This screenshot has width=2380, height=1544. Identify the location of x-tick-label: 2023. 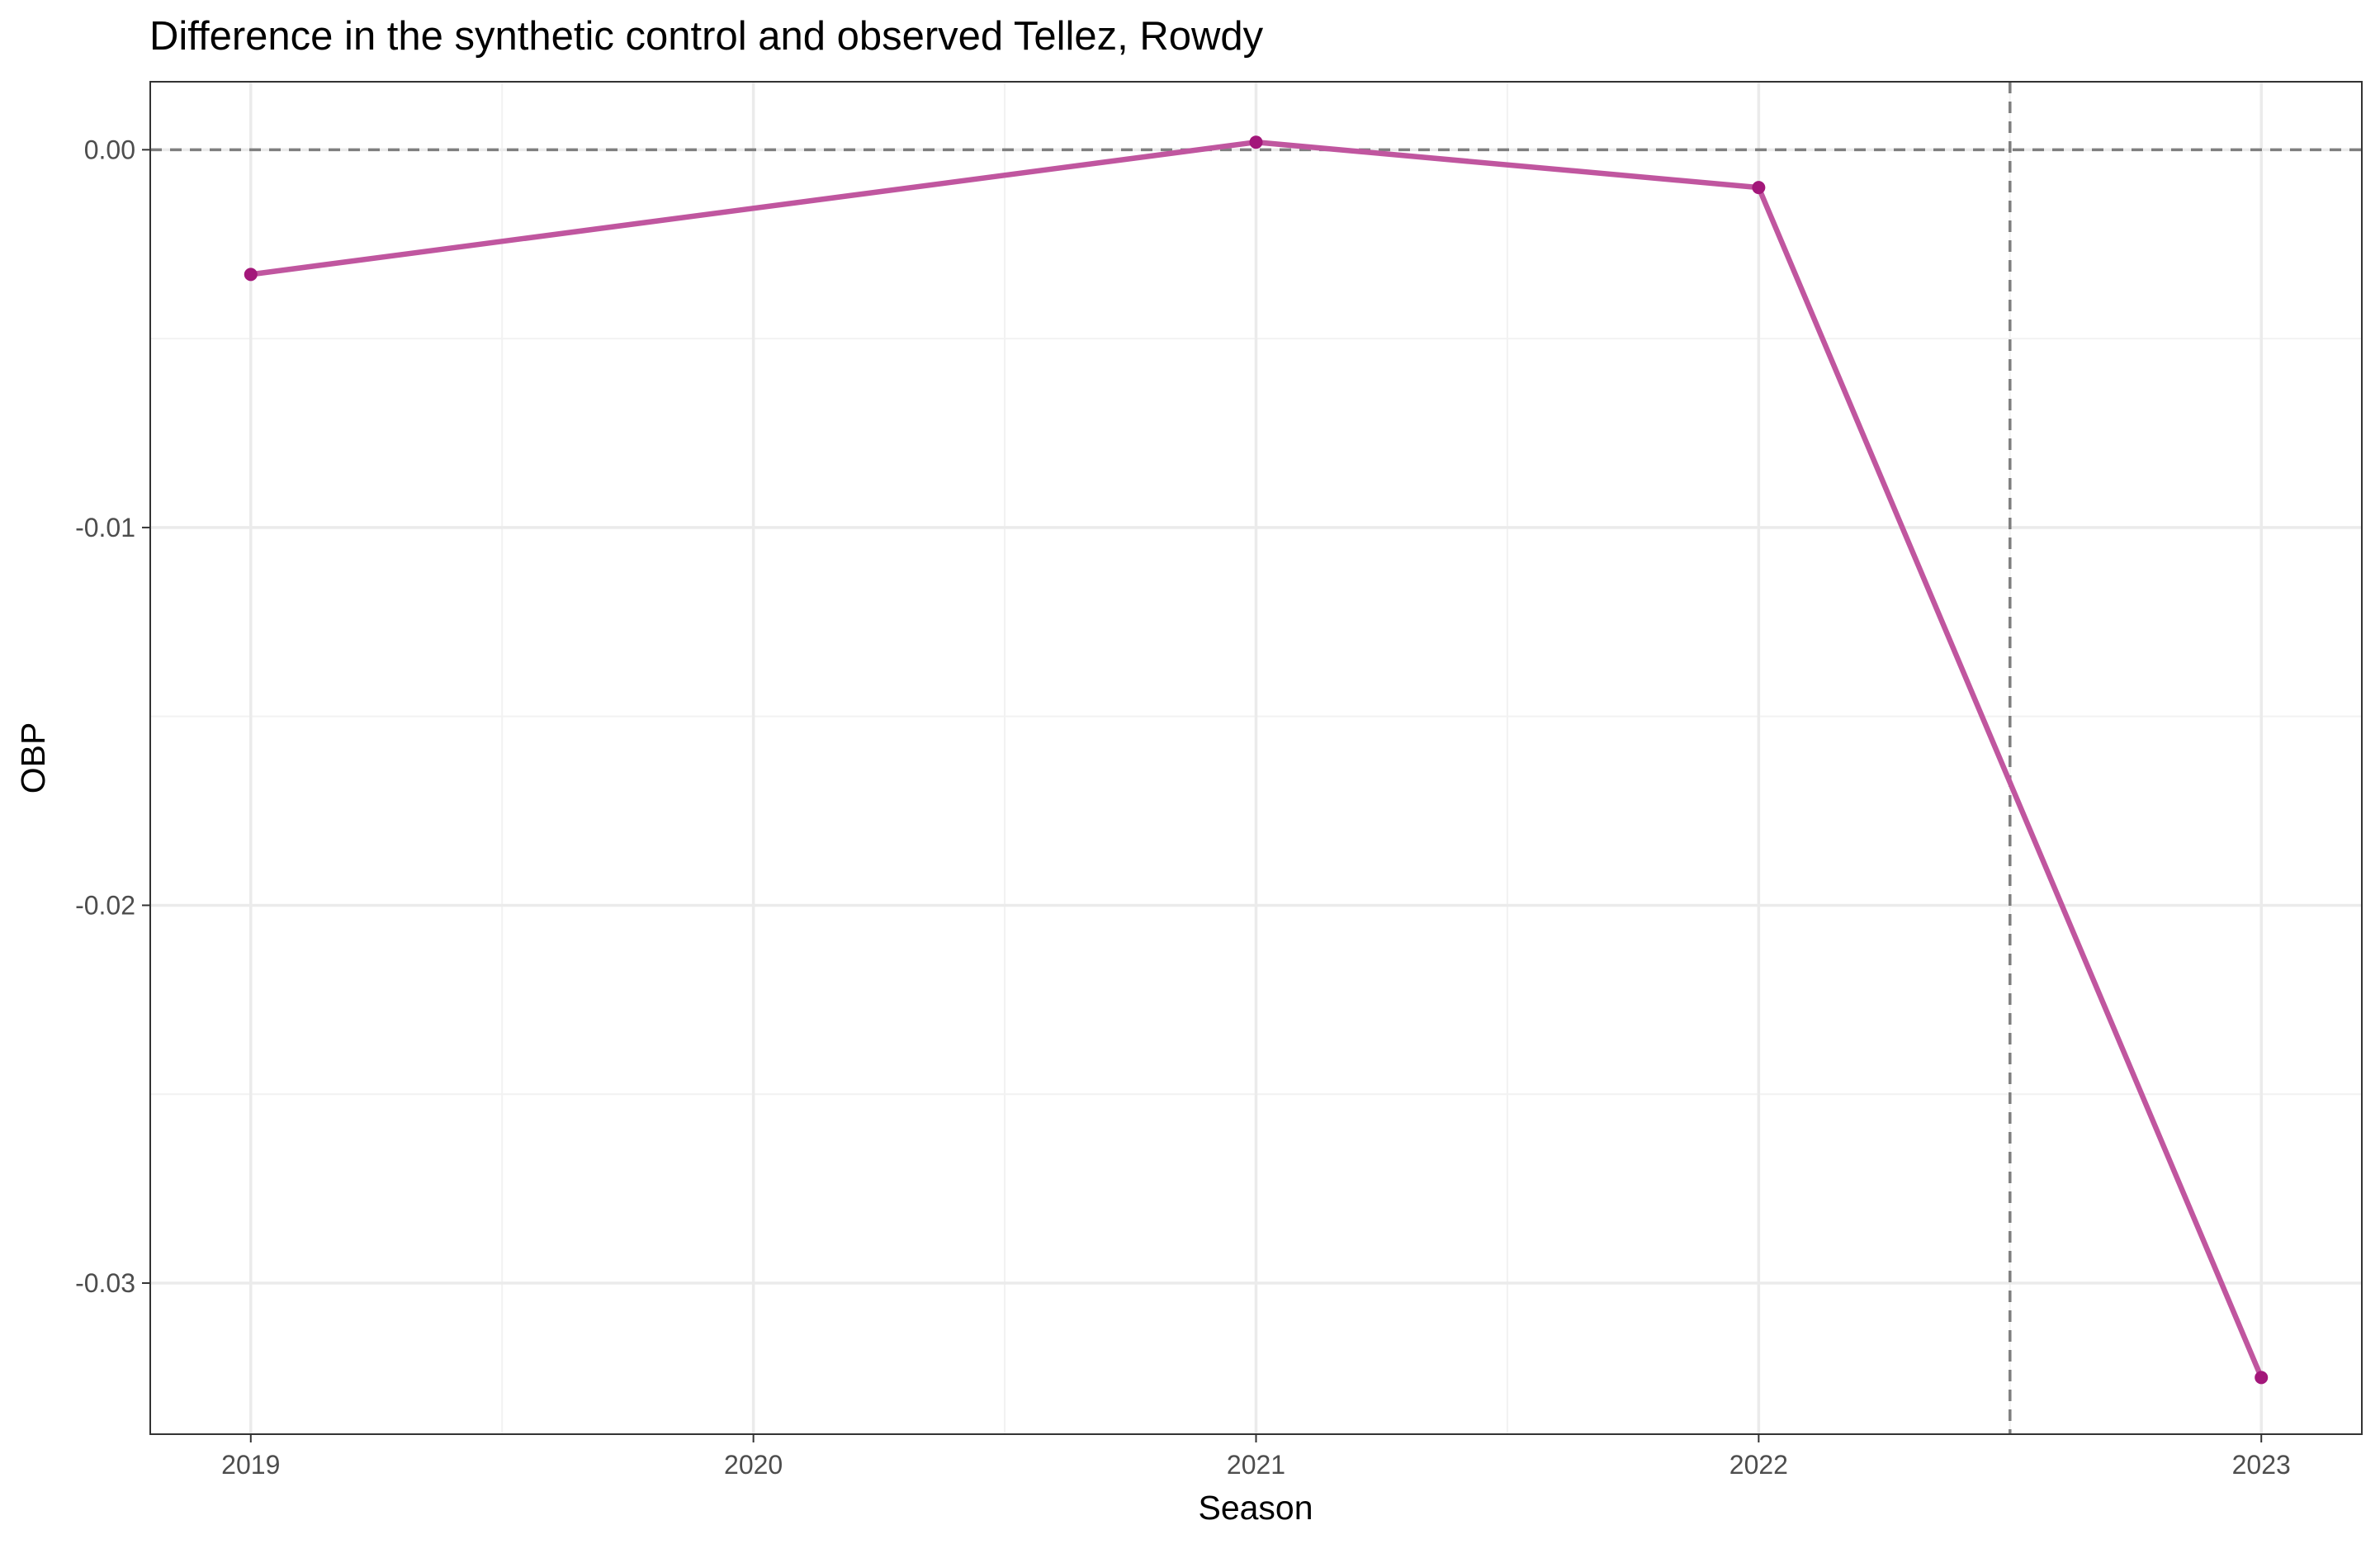
(2261, 1465).